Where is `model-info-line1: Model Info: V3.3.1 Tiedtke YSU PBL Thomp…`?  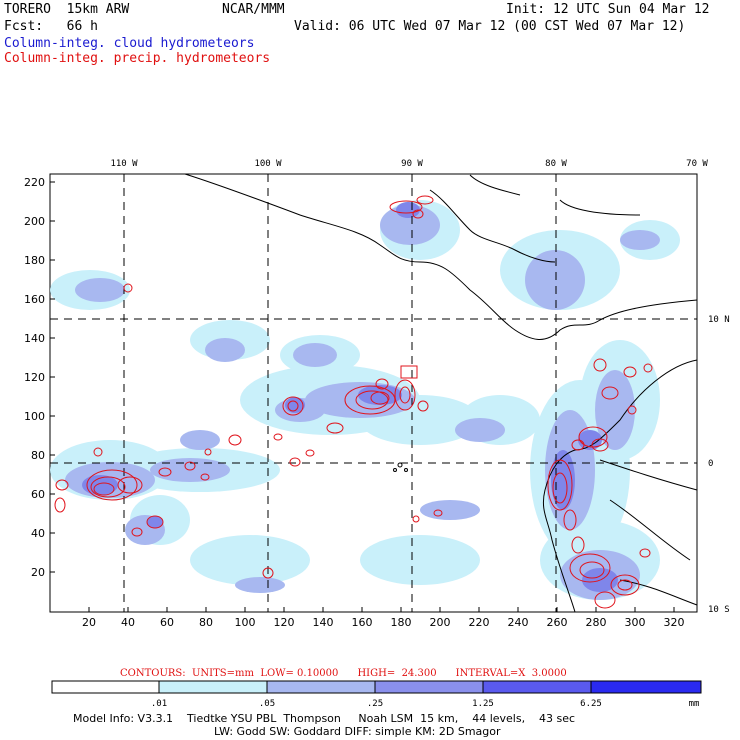
model-info-line1: Model Info: V3.3.1 Tiedtke YSU PBL Thomp… is located at coordinates (324, 718).